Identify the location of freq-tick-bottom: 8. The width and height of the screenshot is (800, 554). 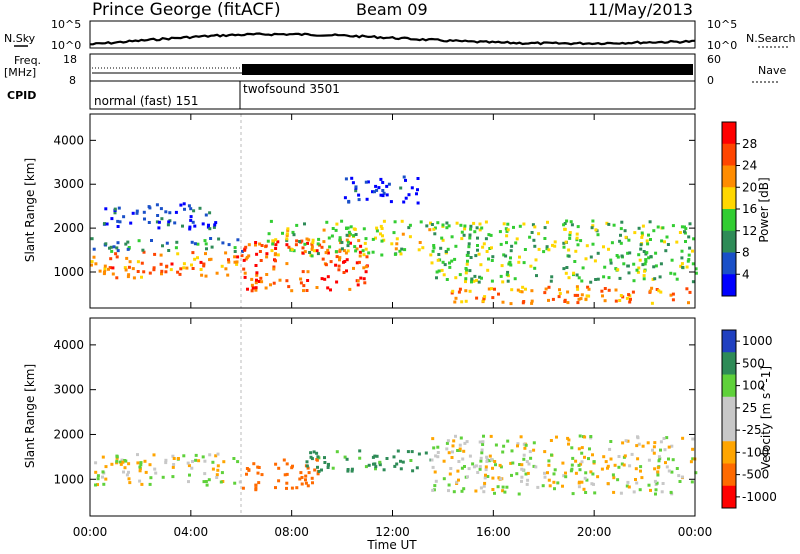
(72, 80).